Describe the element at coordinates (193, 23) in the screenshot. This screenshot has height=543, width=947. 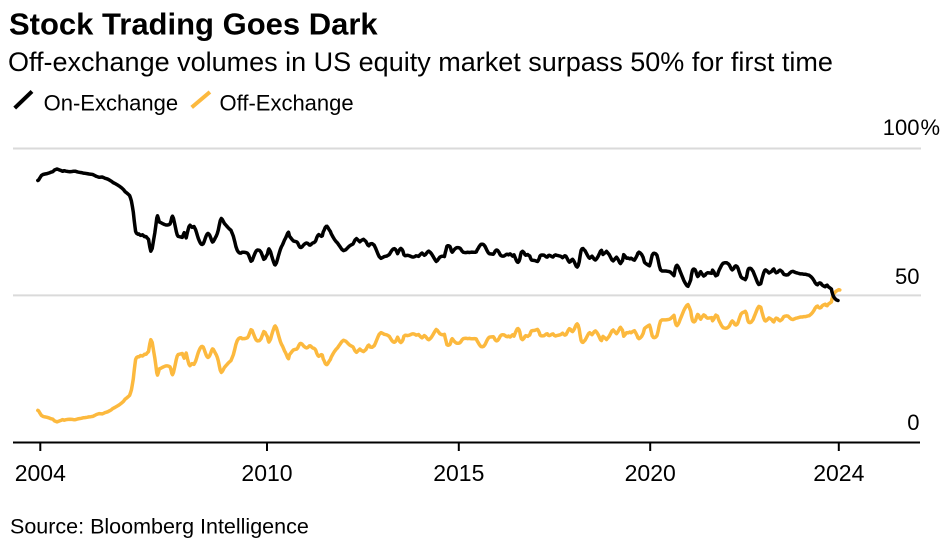
I see `svg-text: Stock Trading Goes Dark` at that location.